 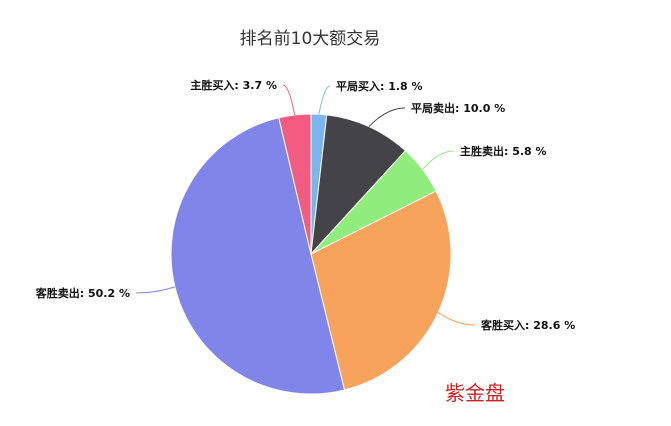 I want to click on watermark-text: 紫金盘, so click(x=475, y=393).